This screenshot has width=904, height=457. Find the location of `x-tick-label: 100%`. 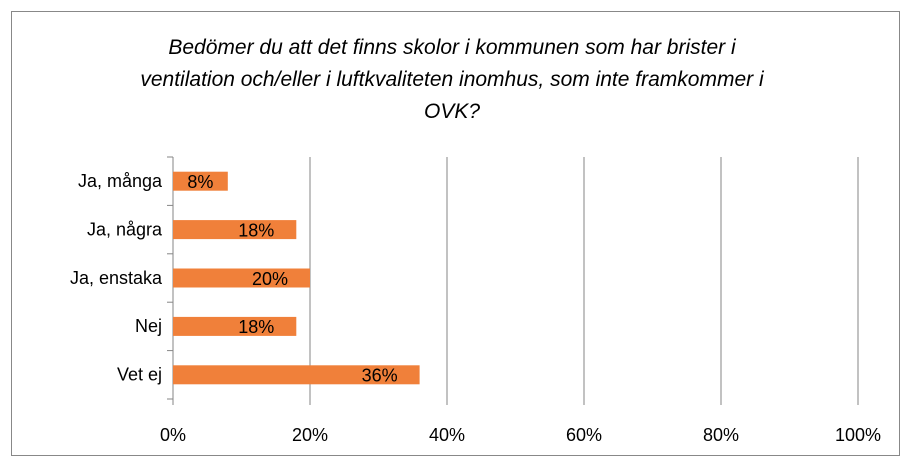

x-tick-label: 100% is located at coordinates (858, 435).